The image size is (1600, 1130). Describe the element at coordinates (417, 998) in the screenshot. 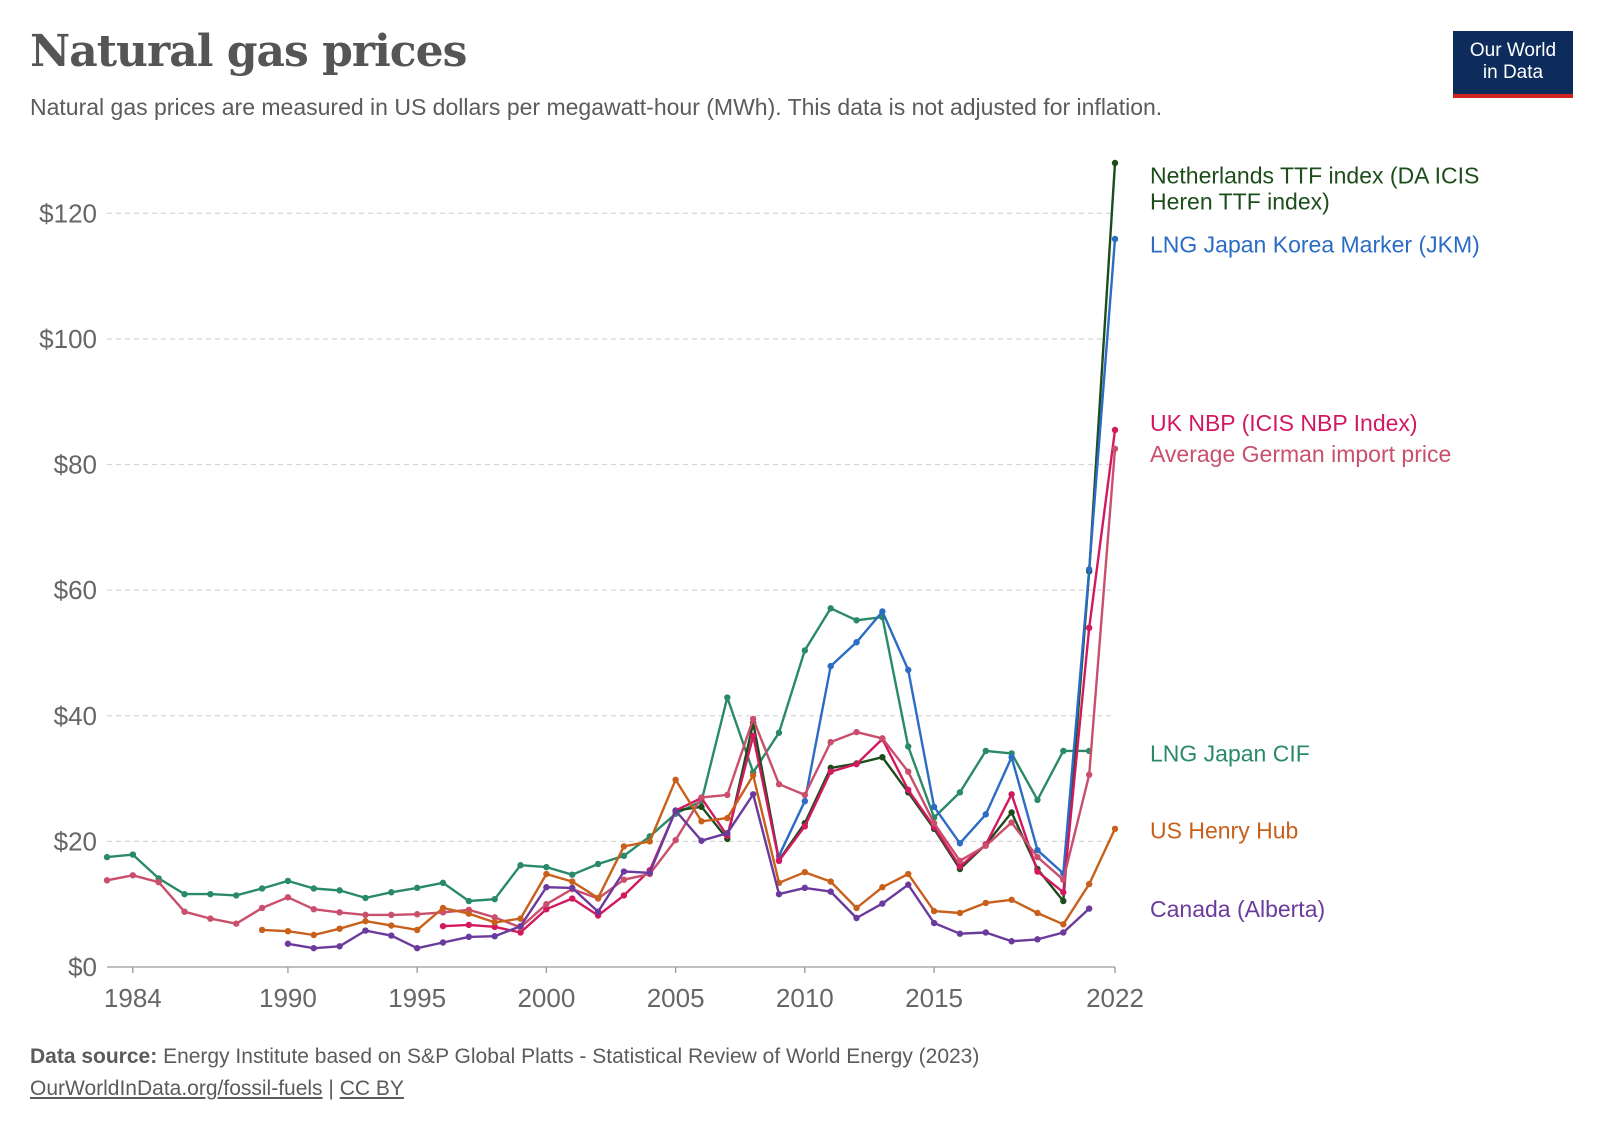

I see `x-tick-label: 1995` at that location.